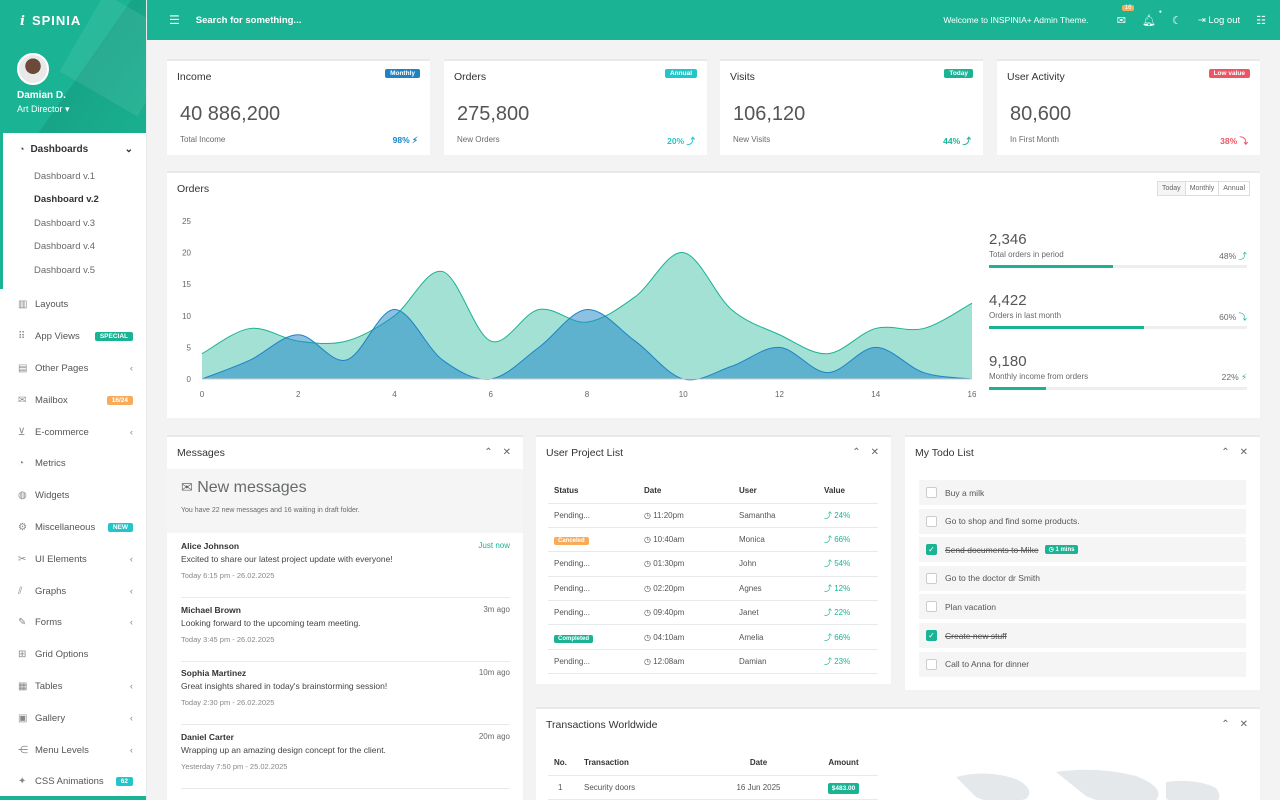  Describe the element at coordinates (1082, 664) in the screenshot. I see `todo-item: Call to Anna for dinner` at that location.